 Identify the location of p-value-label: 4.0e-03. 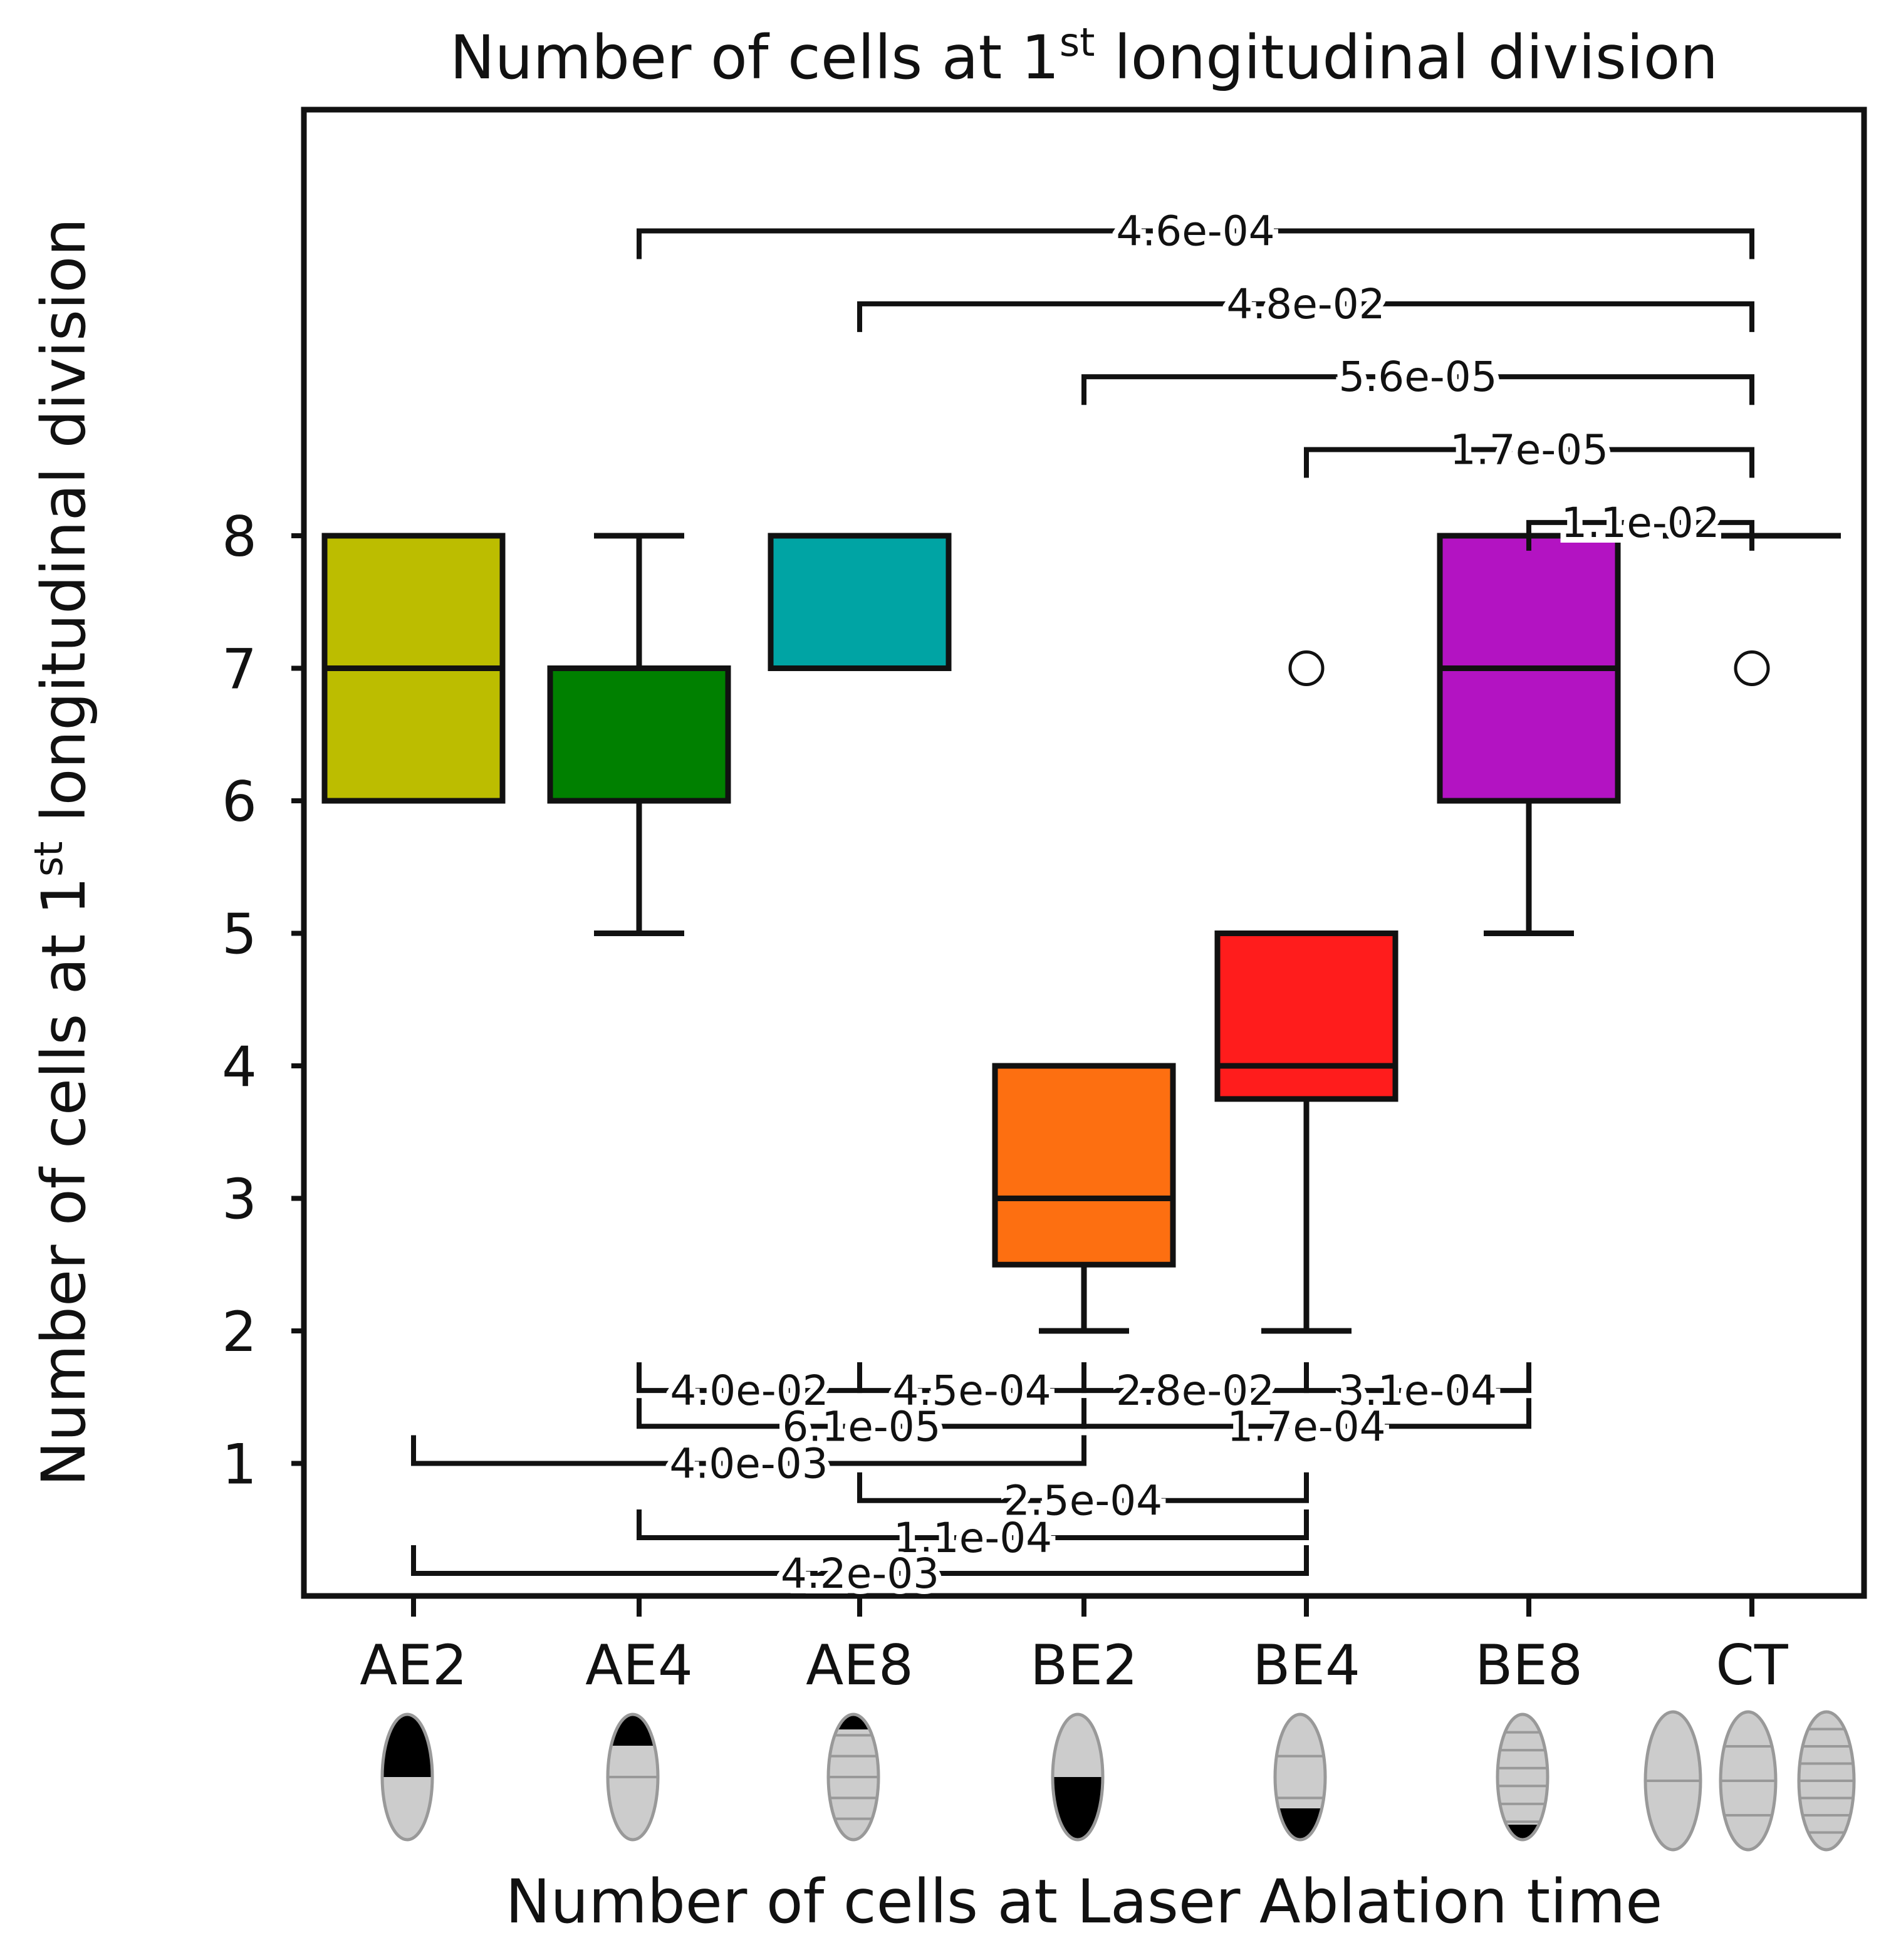
(748, 1464).